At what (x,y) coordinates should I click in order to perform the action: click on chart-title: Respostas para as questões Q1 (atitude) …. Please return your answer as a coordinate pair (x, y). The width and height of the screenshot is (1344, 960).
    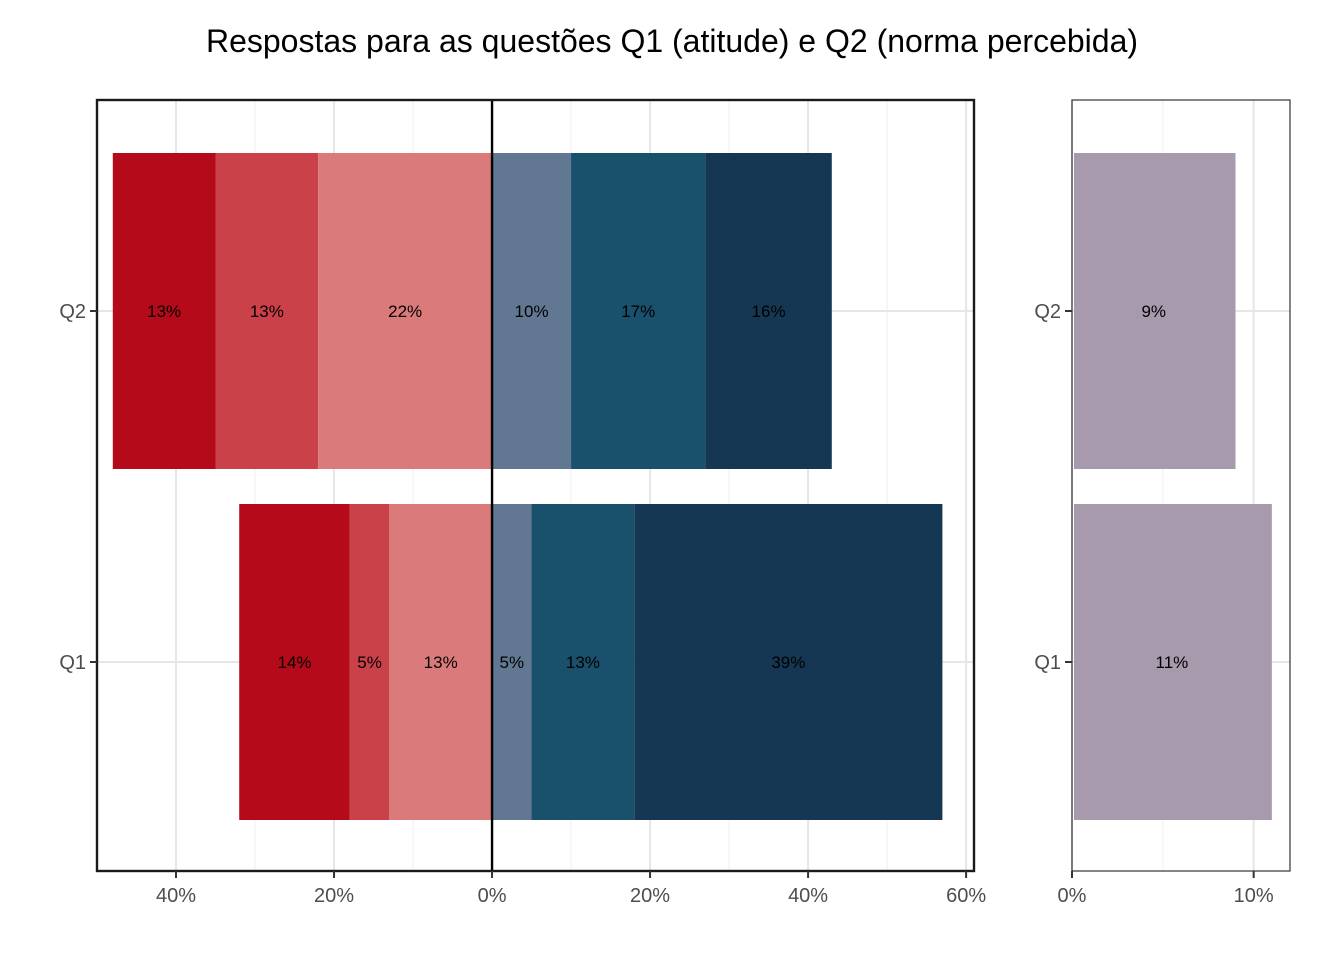
    Looking at the image, I should click on (672, 41).